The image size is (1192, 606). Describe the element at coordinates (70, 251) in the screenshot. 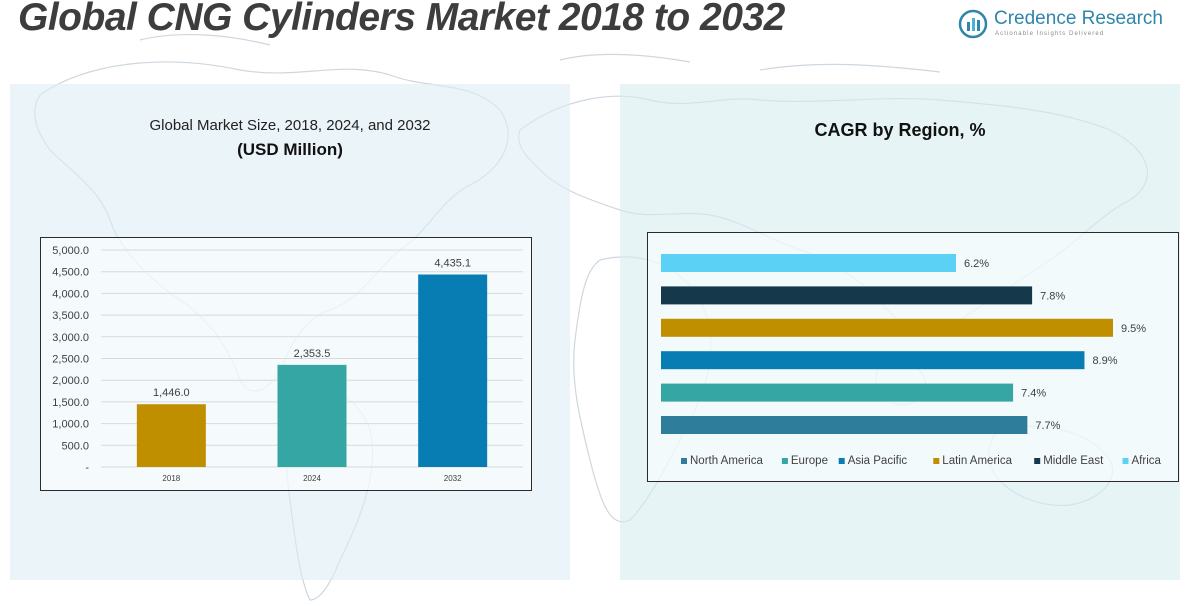

I see `y-tick-label: 5,000.0` at that location.